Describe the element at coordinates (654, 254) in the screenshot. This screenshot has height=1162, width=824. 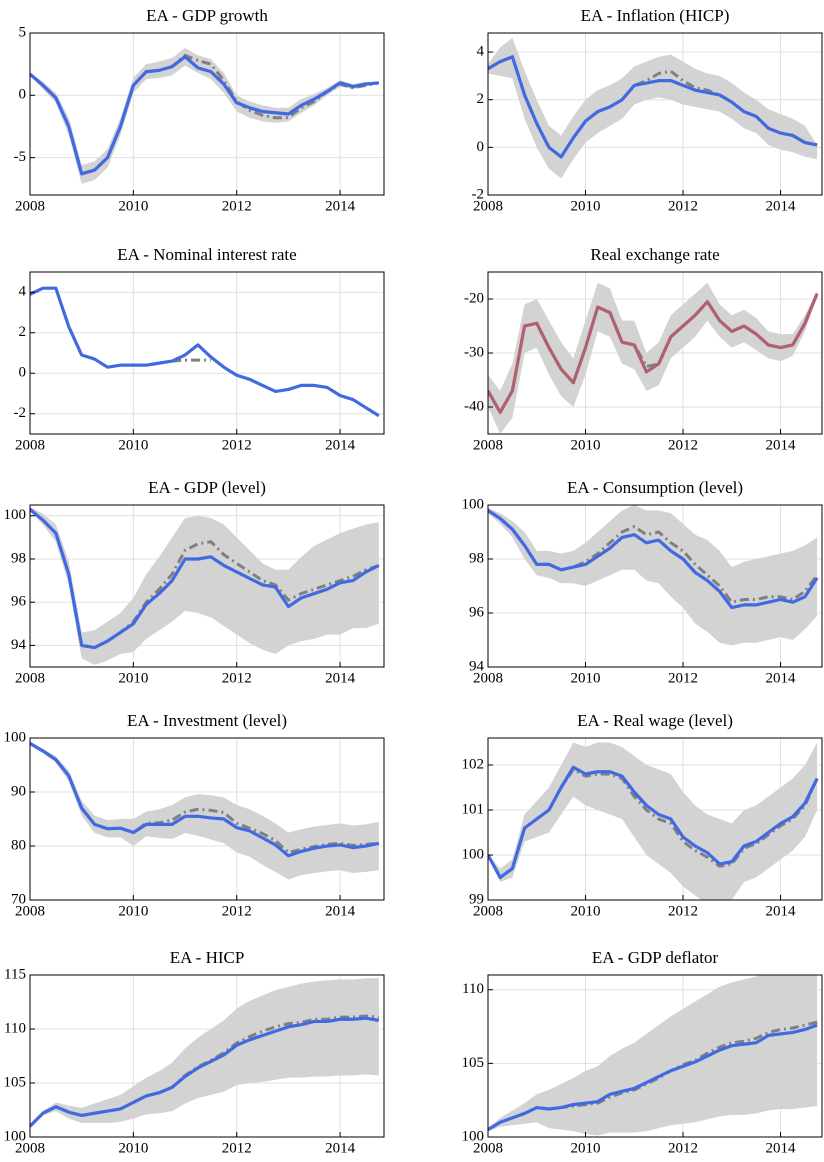
I see `panel-title: Real exchange rate` at that location.